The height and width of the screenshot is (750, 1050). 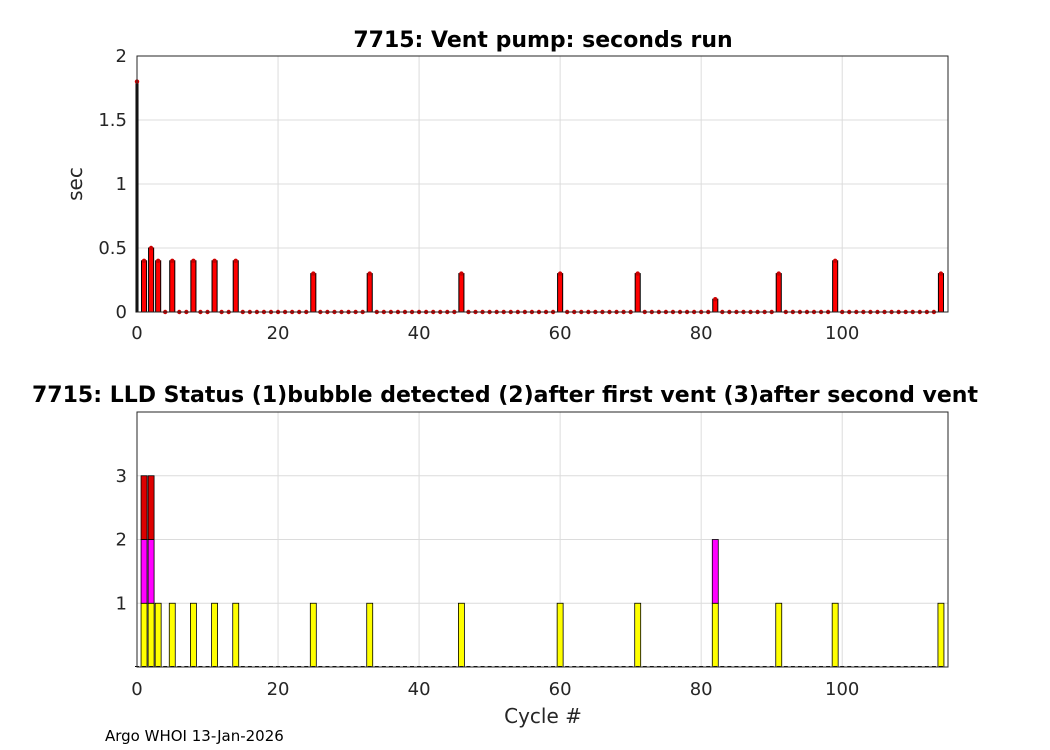 I want to click on top-y-tick-label: 1.5, so click(x=112, y=120).